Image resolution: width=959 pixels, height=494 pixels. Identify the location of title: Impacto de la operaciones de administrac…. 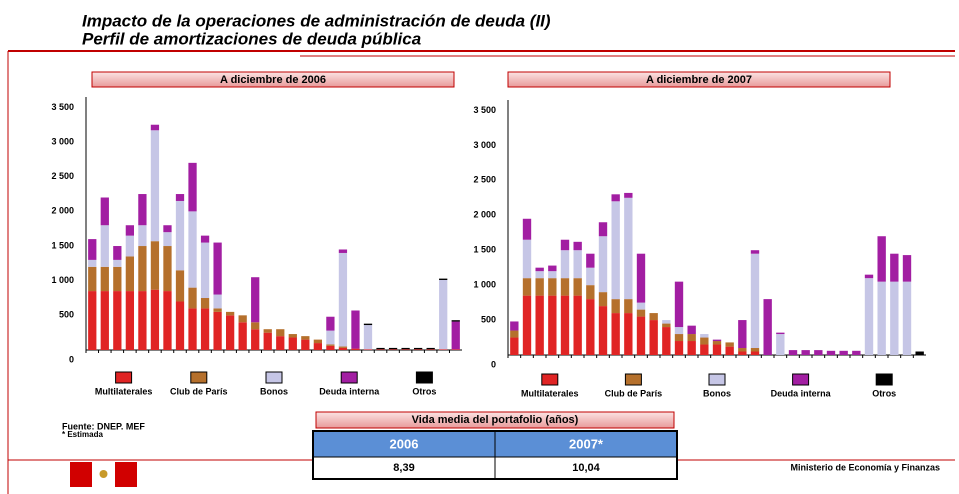
(316, 20).